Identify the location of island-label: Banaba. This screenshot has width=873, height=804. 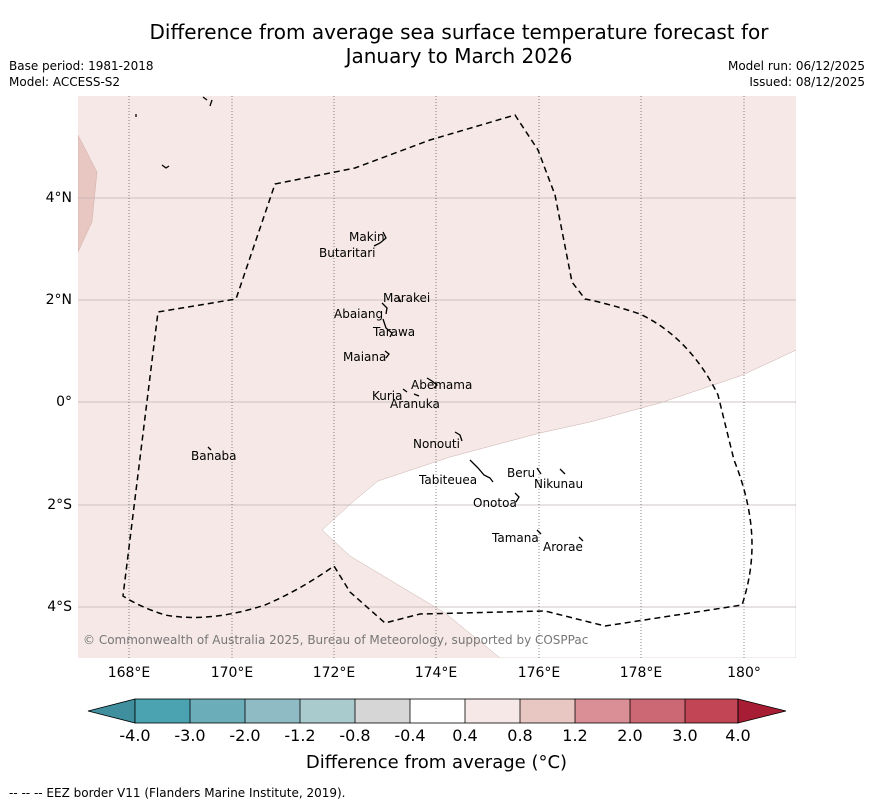
(214, 456).